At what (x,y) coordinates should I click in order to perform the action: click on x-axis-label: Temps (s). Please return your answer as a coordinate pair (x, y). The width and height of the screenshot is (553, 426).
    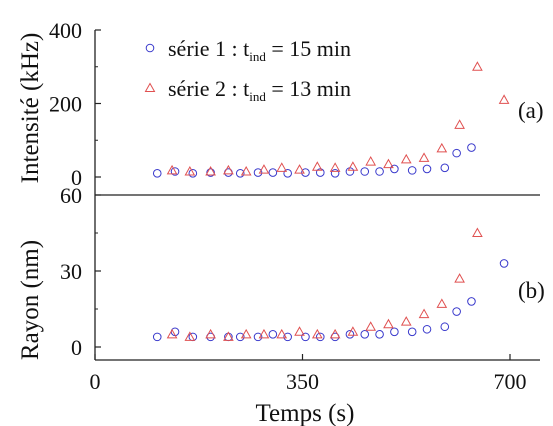
    Looking at the image, I should click on (305, 413).